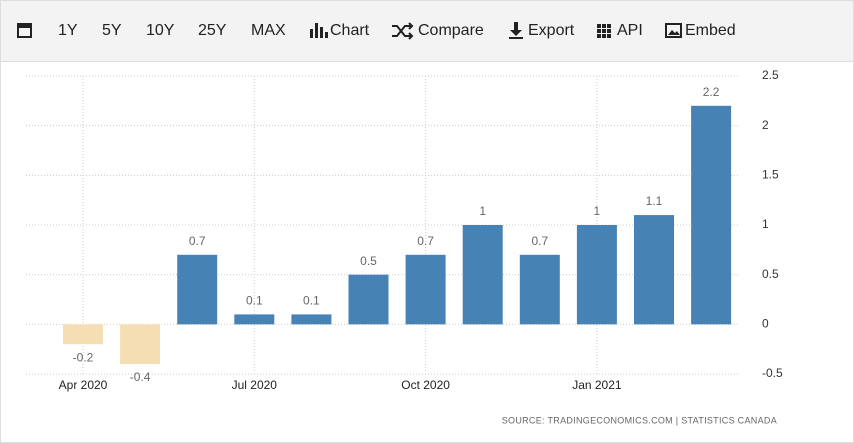  What do you see at coordinates (765, 224) in the screenshot?
I see `y-tick-label: 1` at bounding box center [765, 224].